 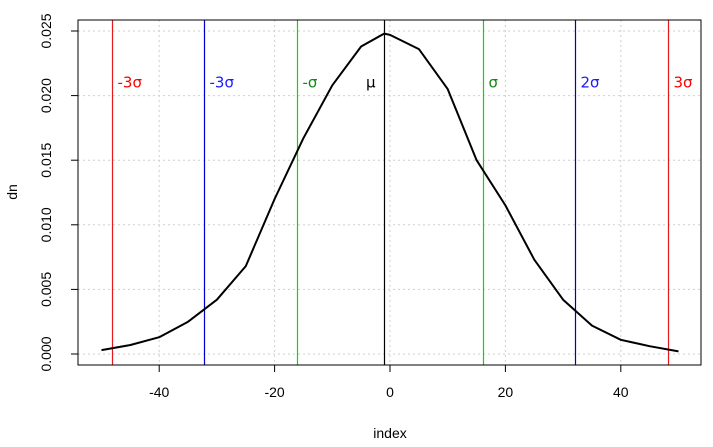 What do you see at coordinates (406, 83) in the screenshot?
I see `sigma-labels: -3σ -3σ -σ μ σ 2σ 3σ` at bounding box center [406, 83].